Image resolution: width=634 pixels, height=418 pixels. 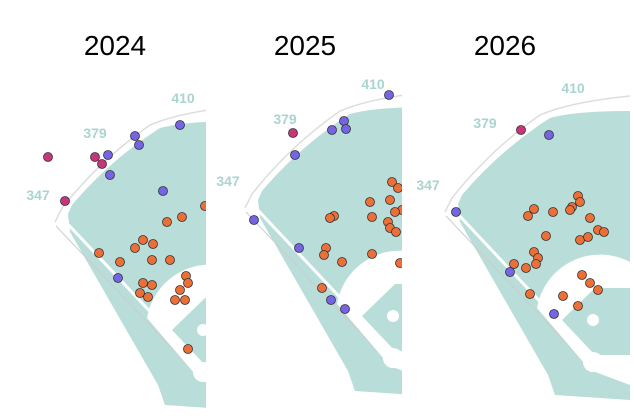 I want to click on panel-title: 2025, so click(x=305, y=45).